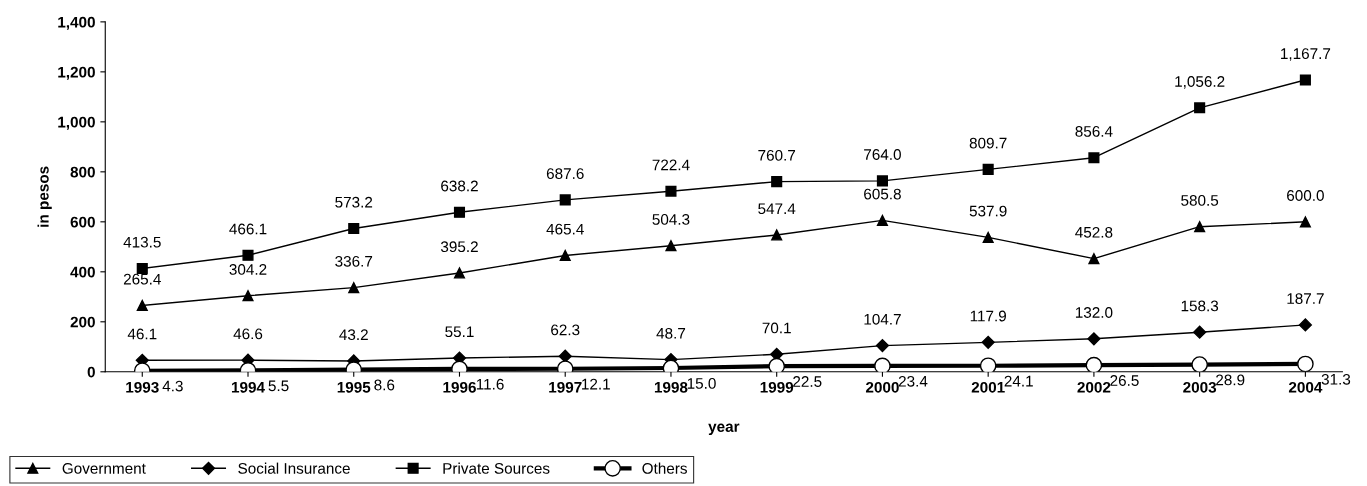  I want to click on data-label: 70.1, so click(776, 328).